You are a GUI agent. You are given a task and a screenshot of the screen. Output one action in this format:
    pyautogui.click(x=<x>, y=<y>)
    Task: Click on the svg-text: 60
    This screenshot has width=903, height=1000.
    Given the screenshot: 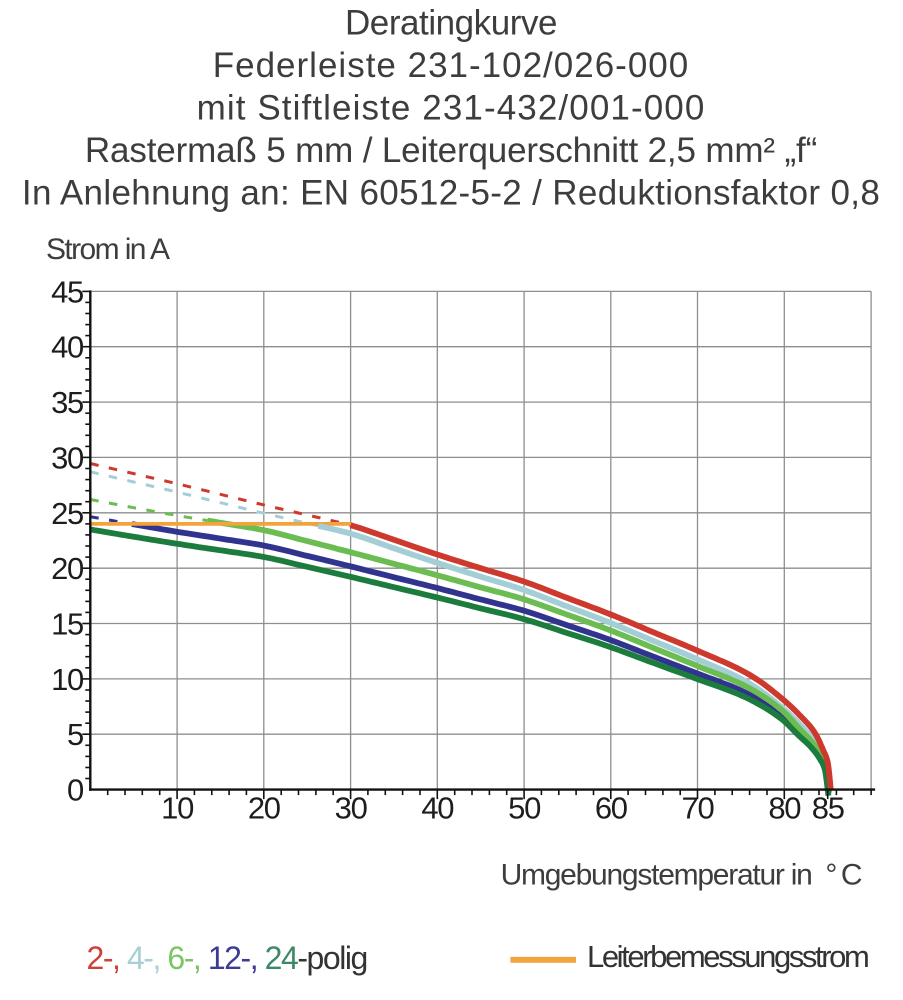 What is the action you would take?
    pyautogui.click(x=611, y=808)
    